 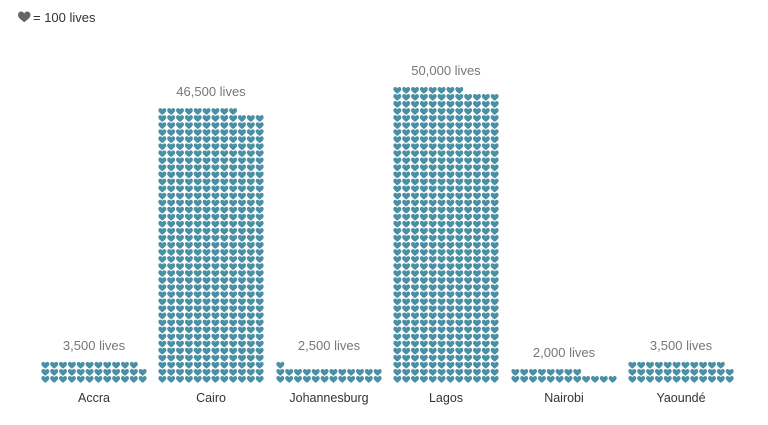 I want to click on column-accra: 3,500 lives Accra, so click(x=94, y=371).